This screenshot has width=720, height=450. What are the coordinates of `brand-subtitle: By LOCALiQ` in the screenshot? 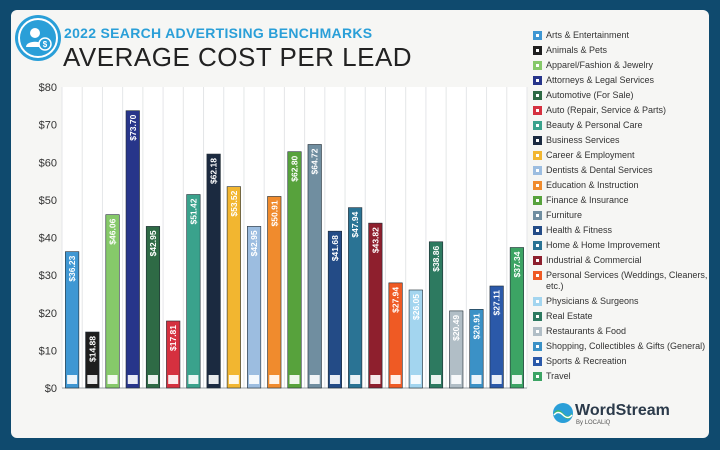 It's located at (593, 423).